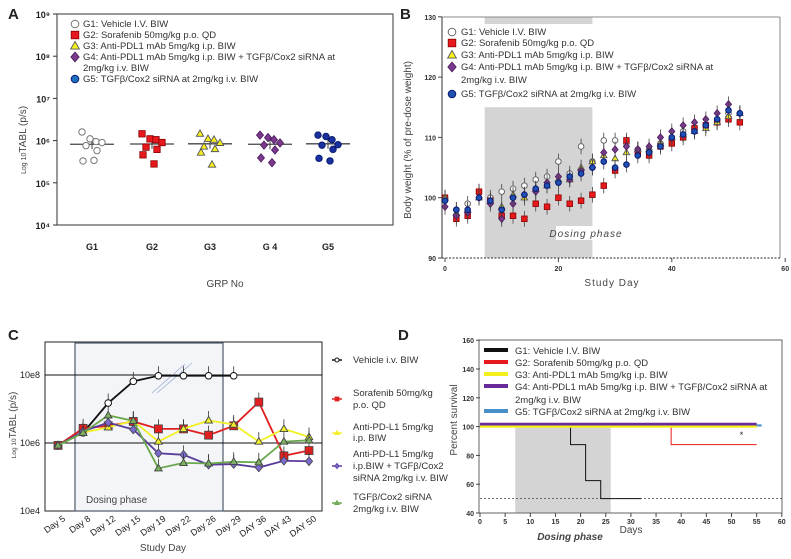 This screenshot has height=559, width=791. Describe the element at coordinates (43, 99) in the screenshot. I see `y-tick-label: 10⁷` at that location.